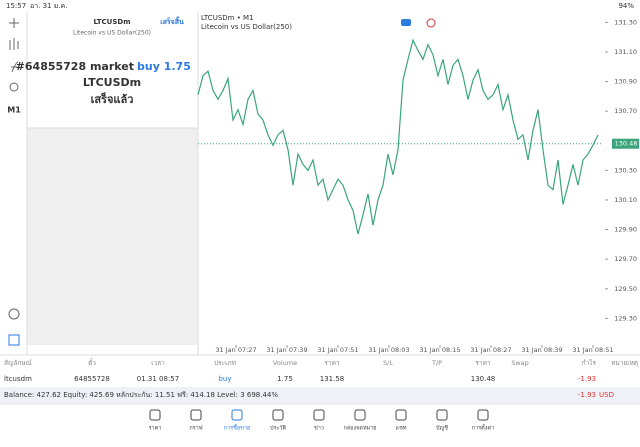 This screenshot has width=640, height=447. I want to click on column-header: S/L, so click(388, 363).